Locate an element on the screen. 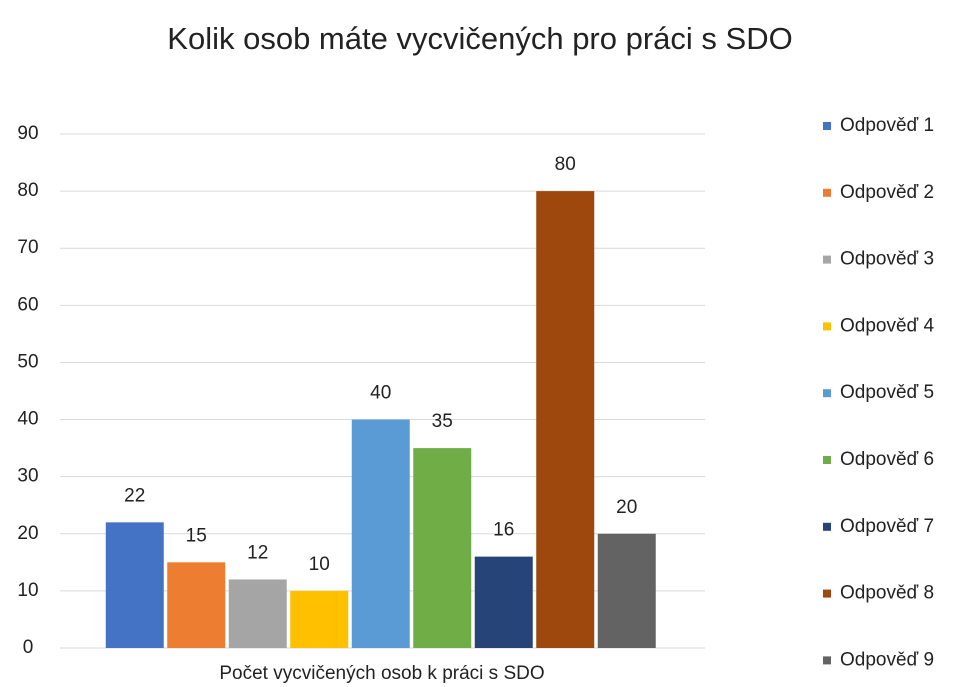 This screenshot has height=687, width=961. y-tick-label: 80 is located at coordinates (27, 190).